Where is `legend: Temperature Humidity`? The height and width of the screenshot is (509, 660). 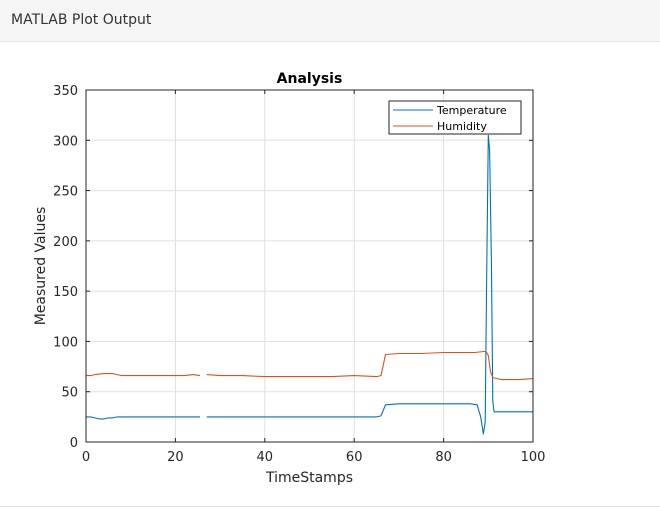 legend: Temperature Humidity is located at coordinates (455, 117).